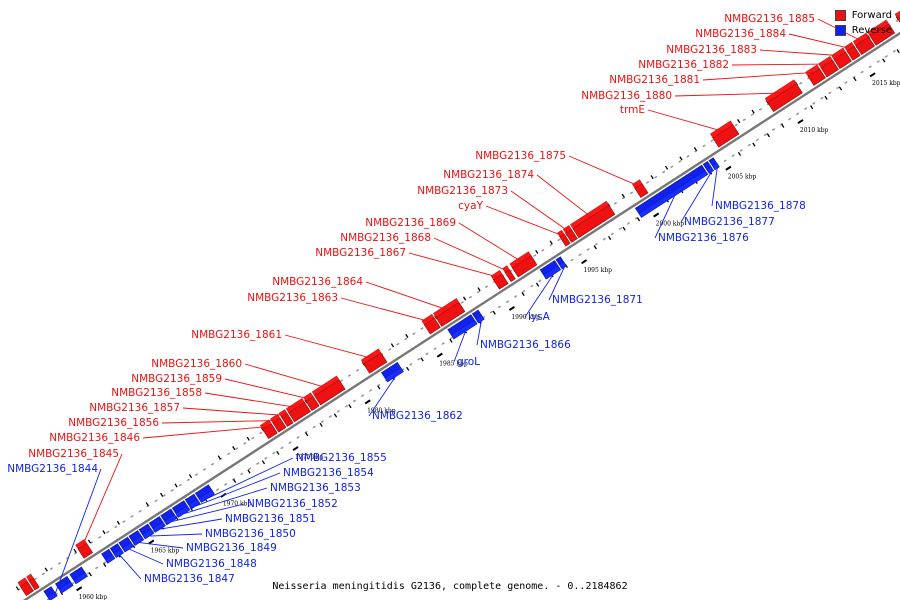 The height and width of the screenshot is (600, 900). I want to click on gene-label: cyaY, so click(470, 206).